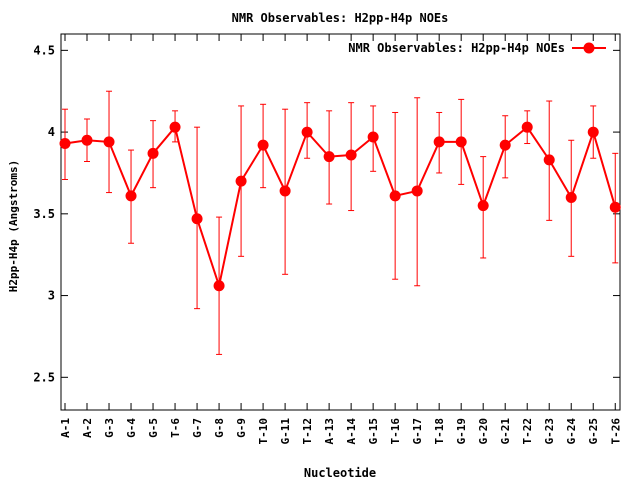  I want to click on x-tick-label: G-3, so click(109, 428).